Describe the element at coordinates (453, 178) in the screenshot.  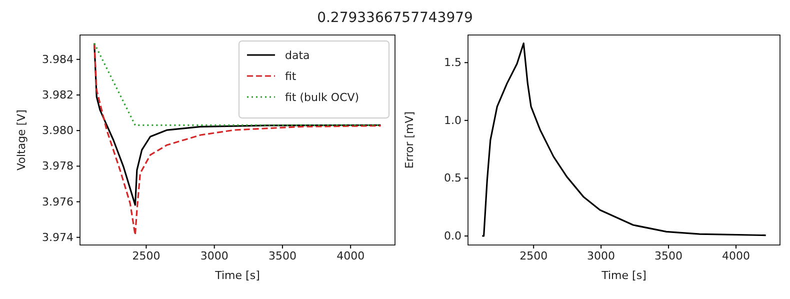
I see `y-tick-label: 0.5` at that location.